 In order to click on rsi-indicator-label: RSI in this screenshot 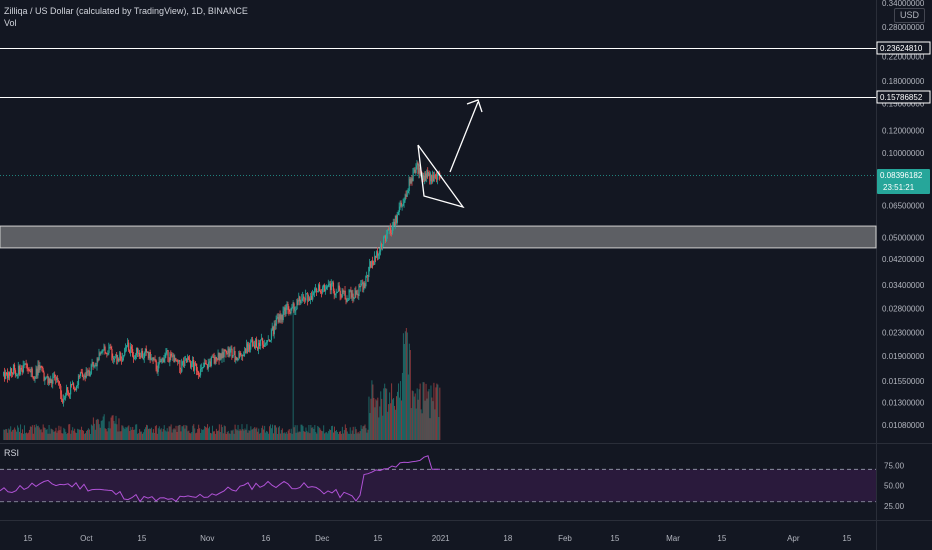, I will do `click(12, 453)`.